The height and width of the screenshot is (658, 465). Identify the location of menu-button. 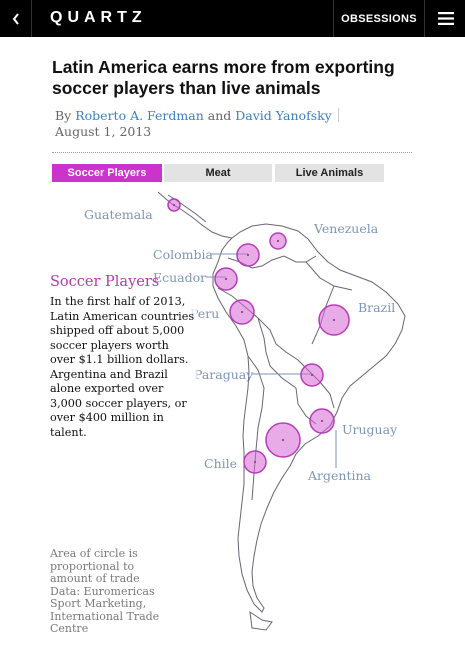
(445, 18).